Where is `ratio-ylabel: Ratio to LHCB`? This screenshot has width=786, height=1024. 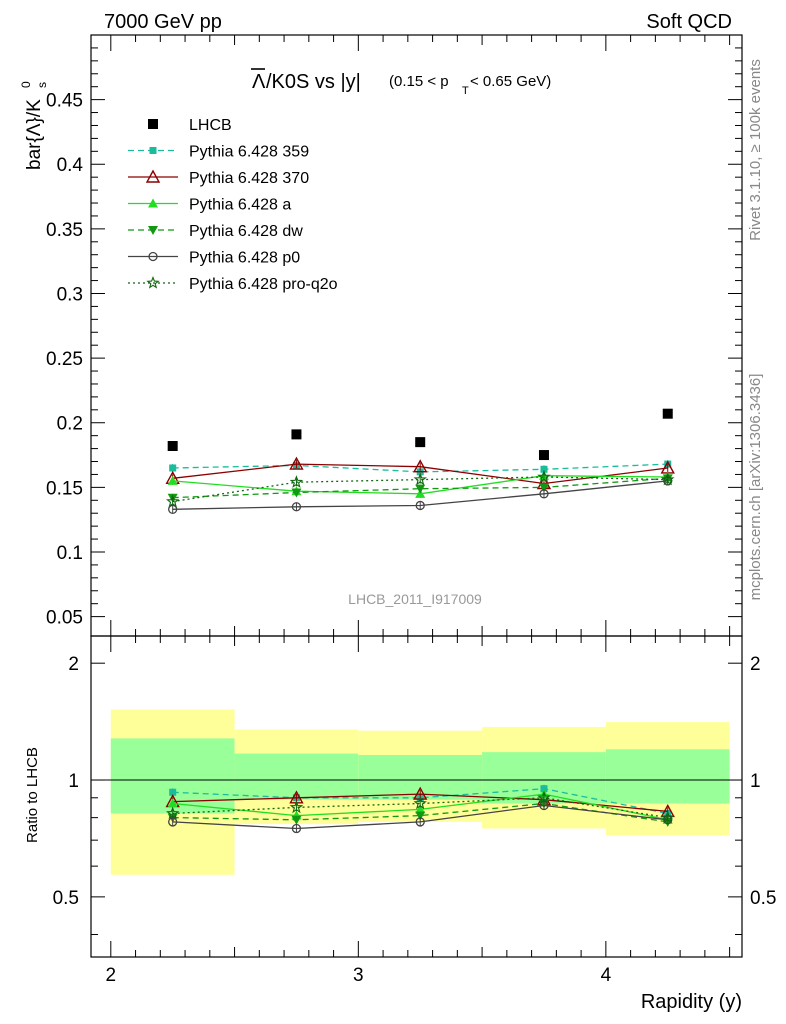 ratio-ylabel: Ratio to LHCB is located at coordinates (32, 795).